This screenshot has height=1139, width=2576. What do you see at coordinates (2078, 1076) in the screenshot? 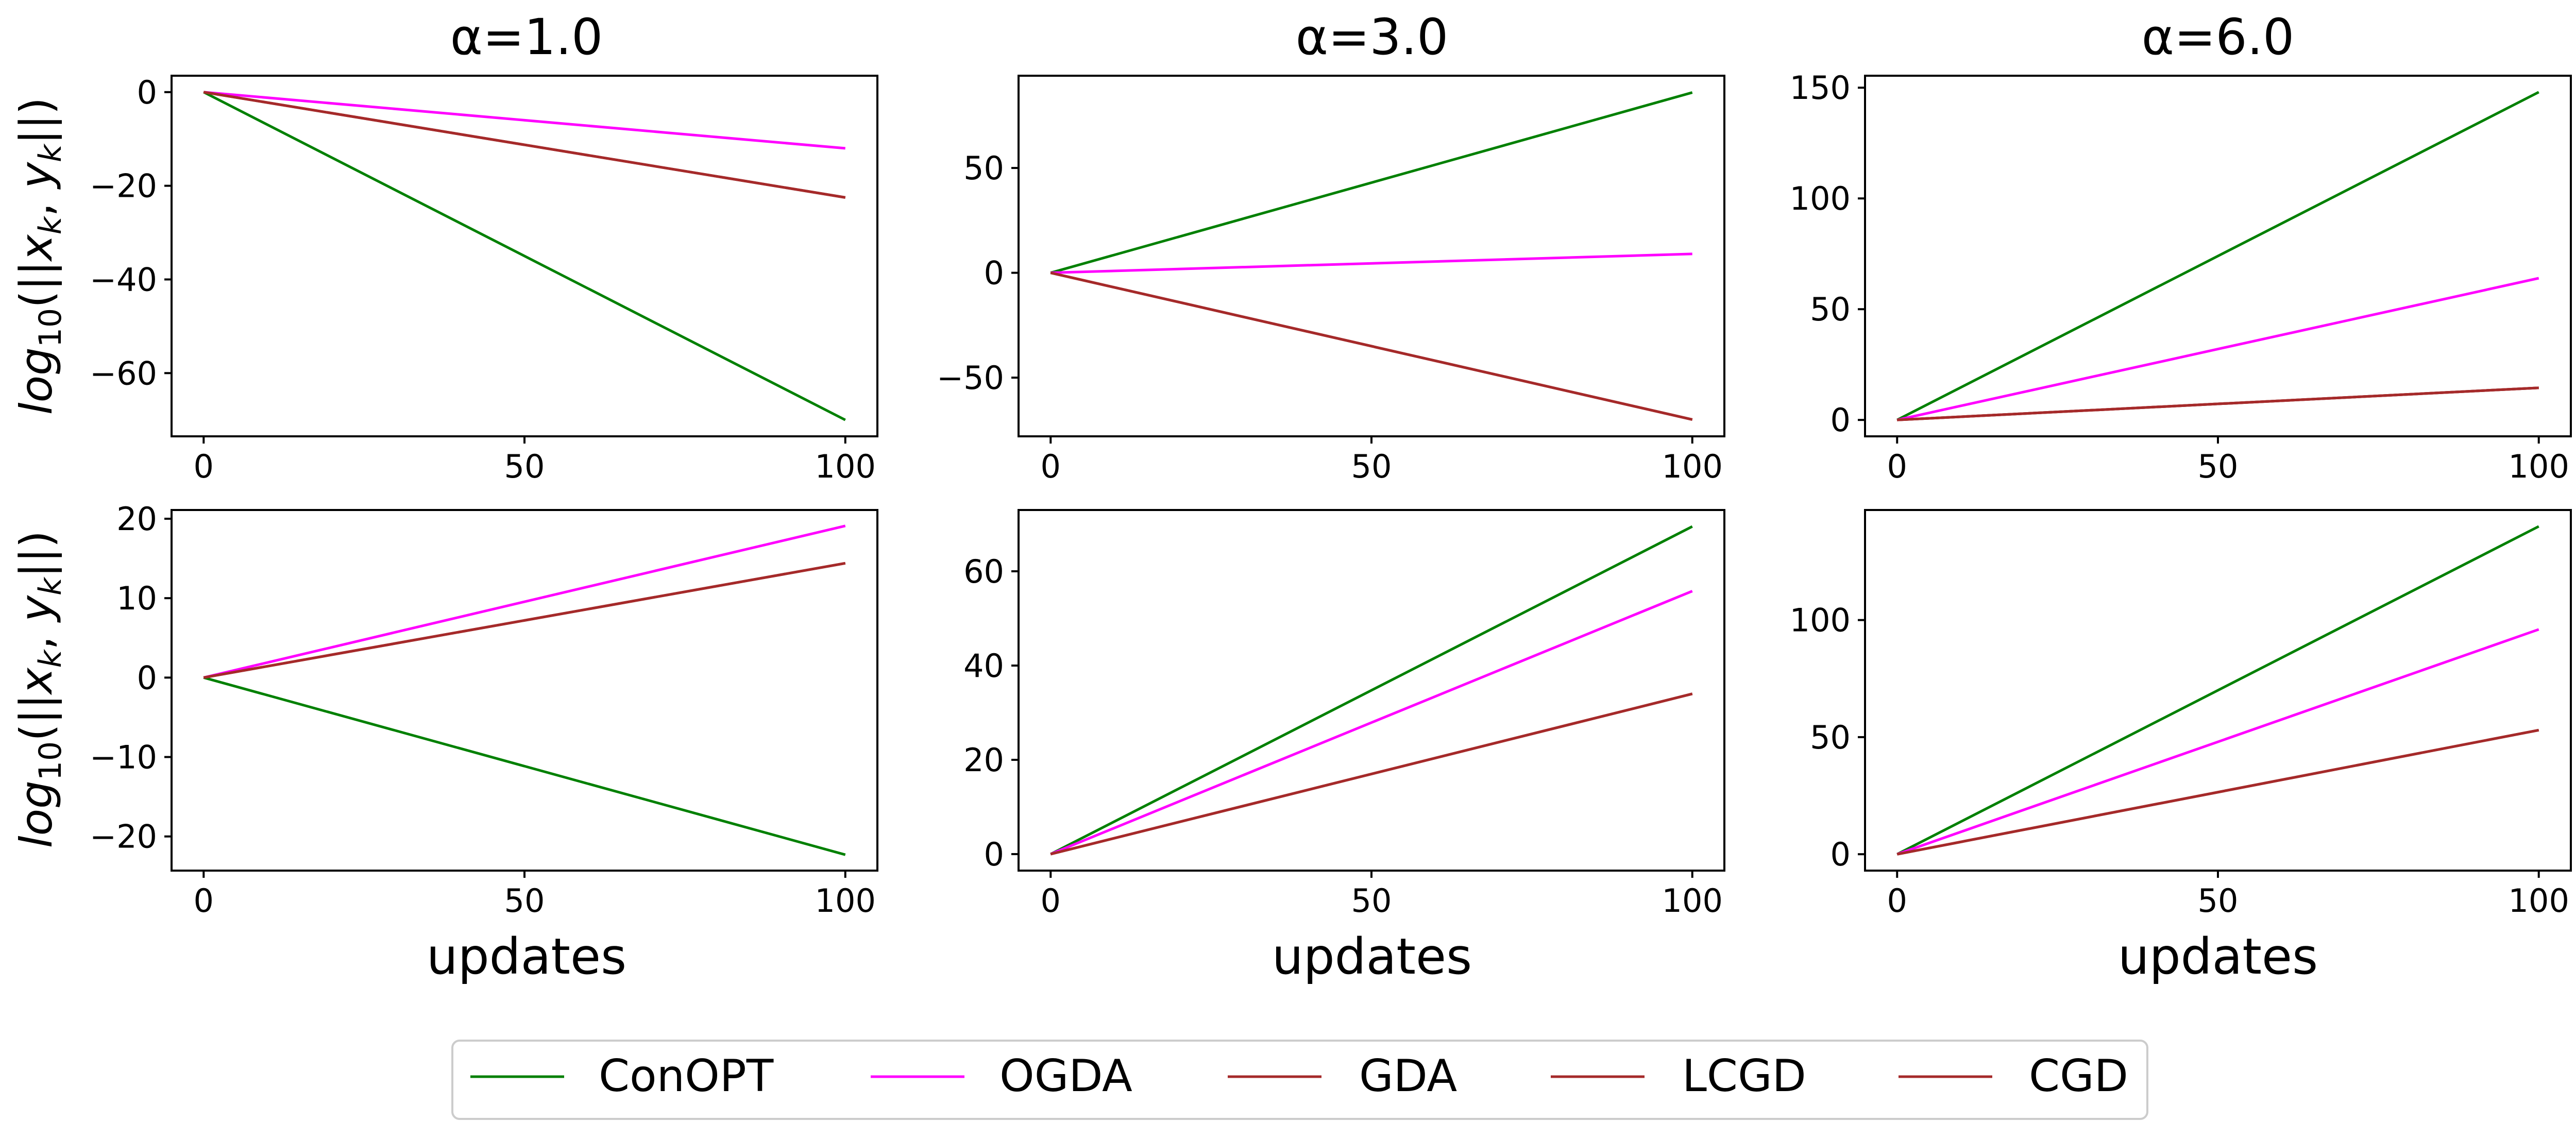
I see `legend-label-cgd: CGD` at bounding box center [2078, 1076].